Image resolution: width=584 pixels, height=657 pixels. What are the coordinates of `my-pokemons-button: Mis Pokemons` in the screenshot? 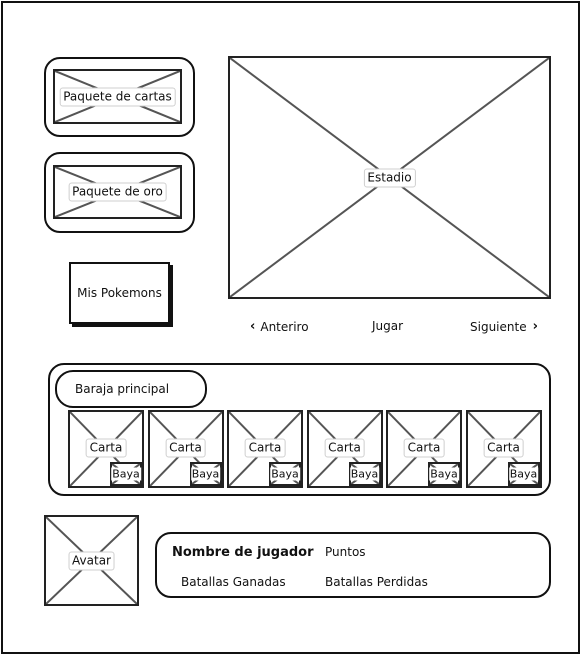 It's located at (119, 293).